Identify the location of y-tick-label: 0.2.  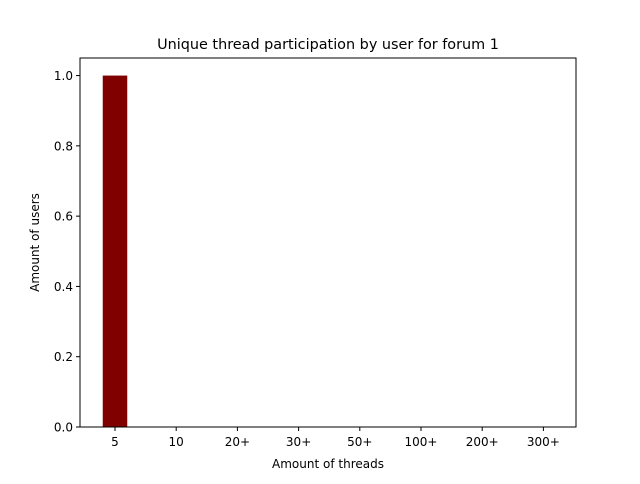
(63, 357).